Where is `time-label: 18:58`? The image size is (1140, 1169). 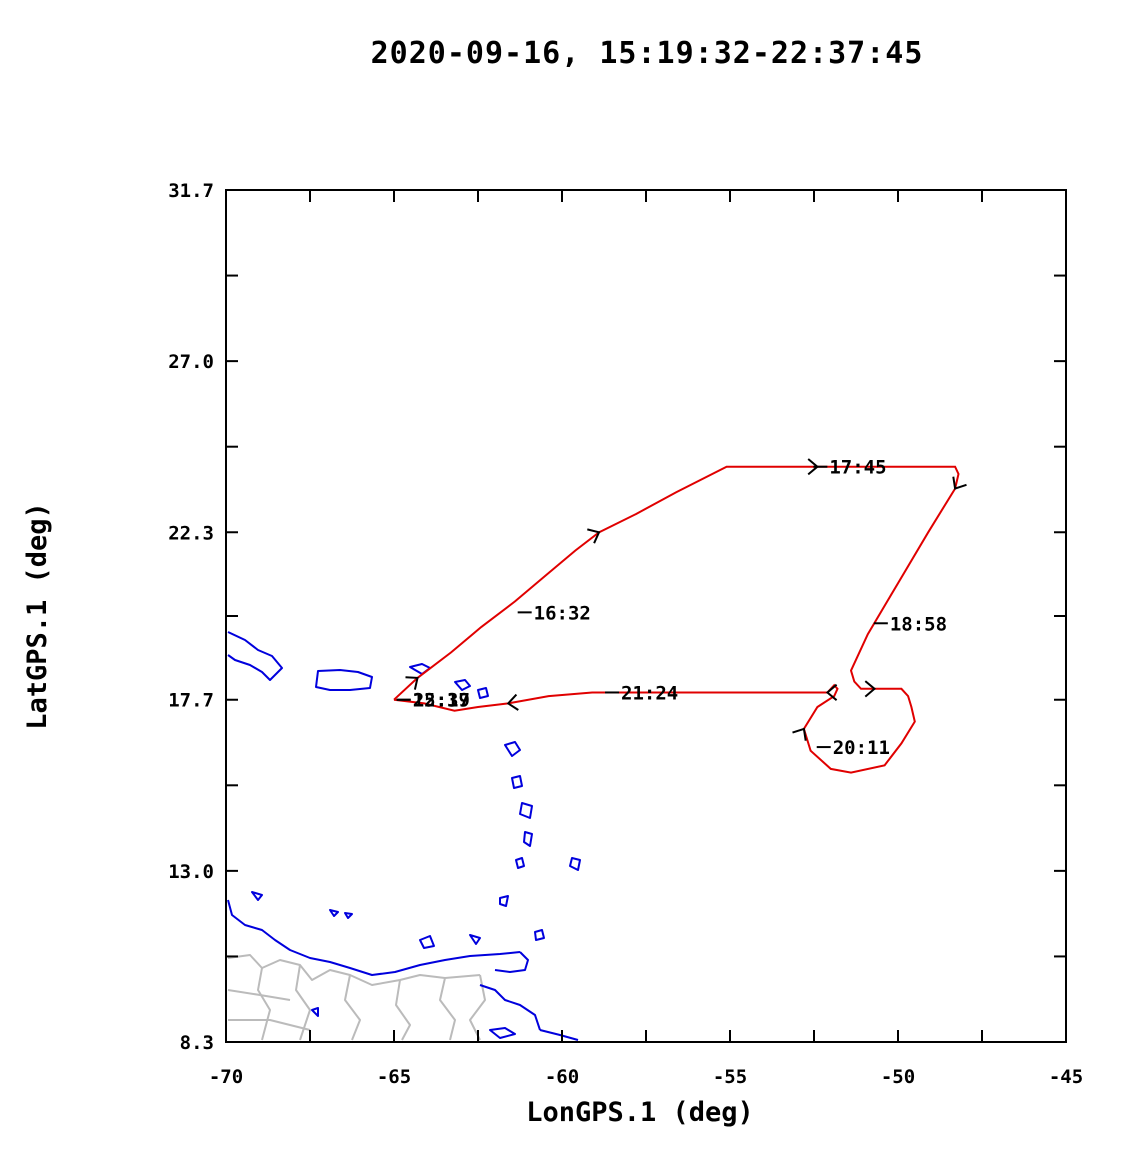 time-label: 18:58 is located at coordinates (918, 624).